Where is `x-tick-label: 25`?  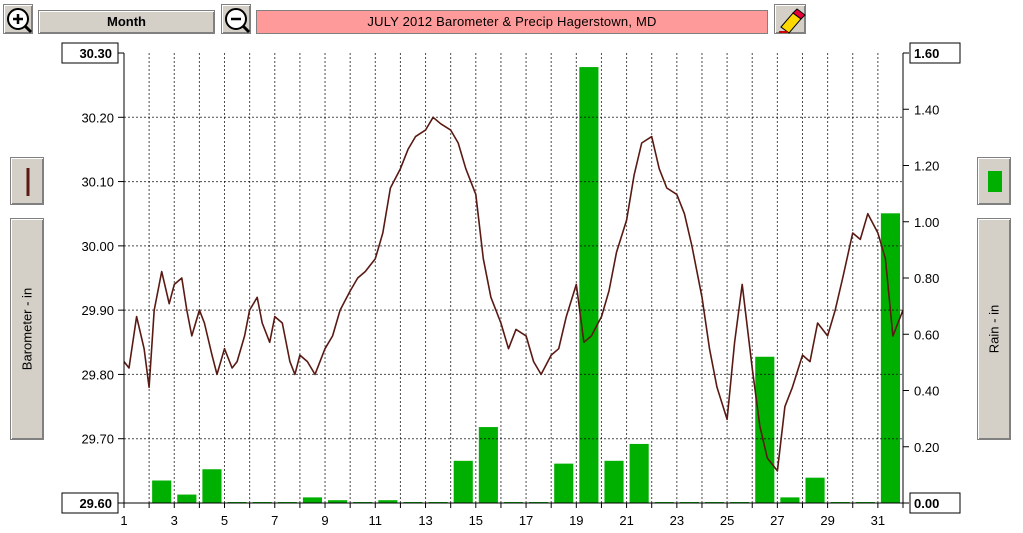
x-tick-label: 25 is located at coordinates (727, 520).